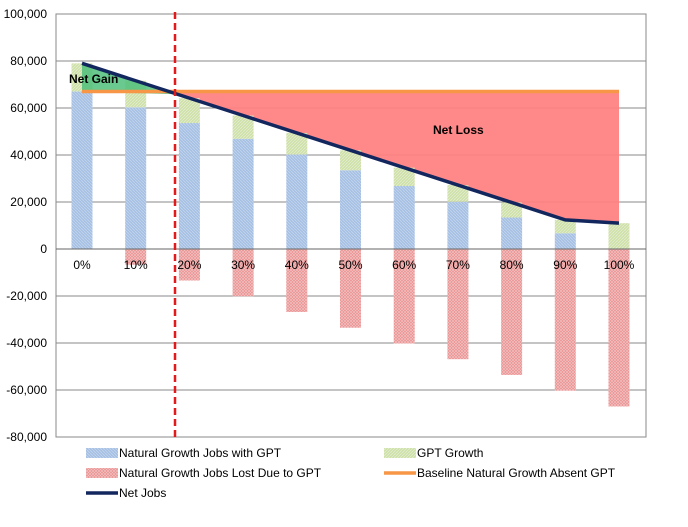 This screenshot has width=688, height=527. I want to click on legend-item-gpt-growth: GPT Growth, so click(433, 453).